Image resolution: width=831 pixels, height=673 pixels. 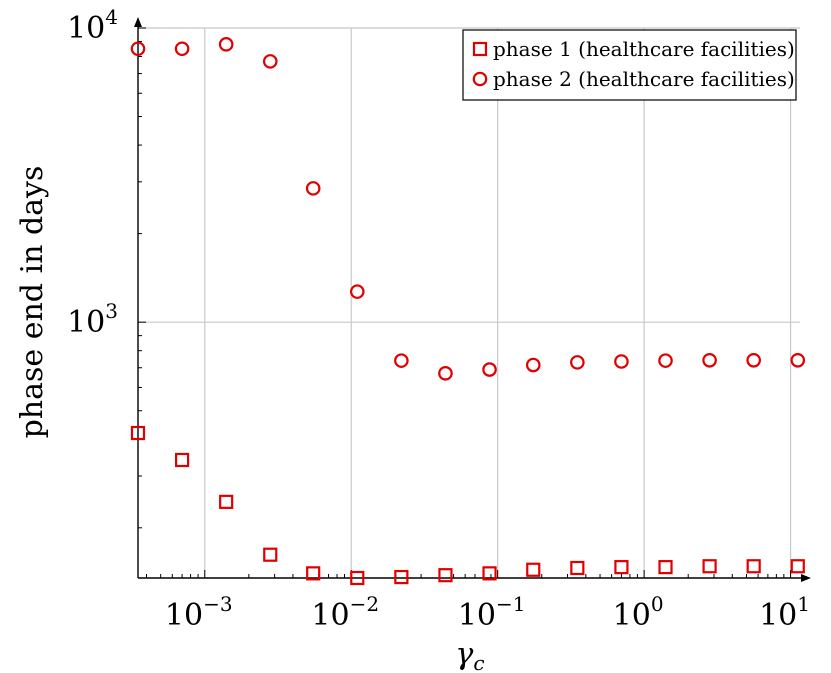 What do you see at coordinates (644, 49) in the screenshot?
I see `legend-label: phase 1 (healthcare facilities)` at bounding box center [644, 49].